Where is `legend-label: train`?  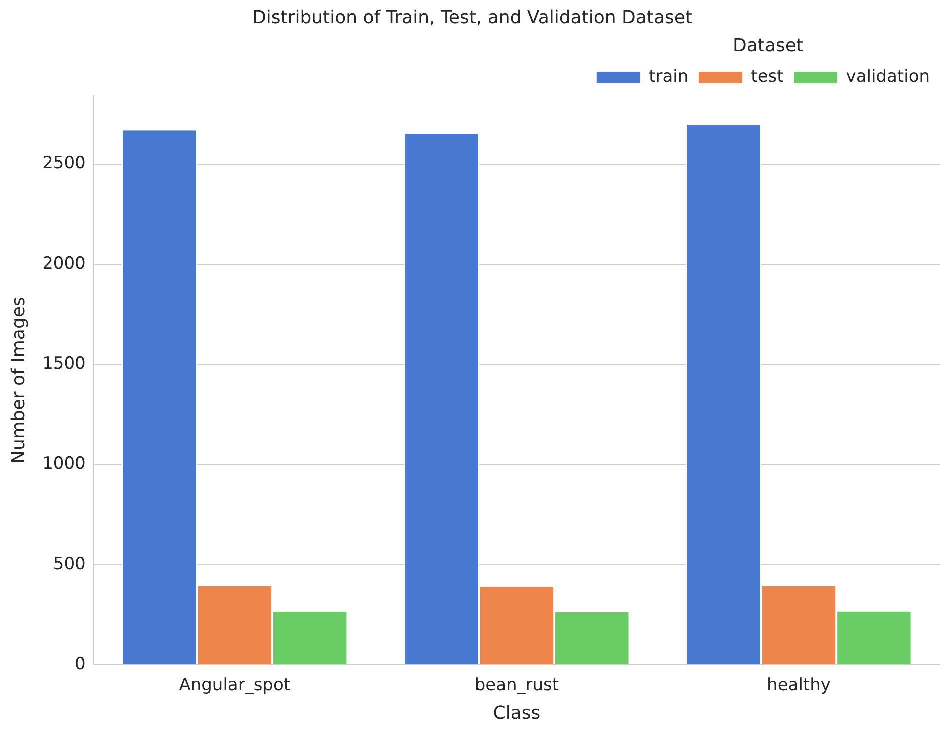
legend-label: train is located at coordinates (669, 77).